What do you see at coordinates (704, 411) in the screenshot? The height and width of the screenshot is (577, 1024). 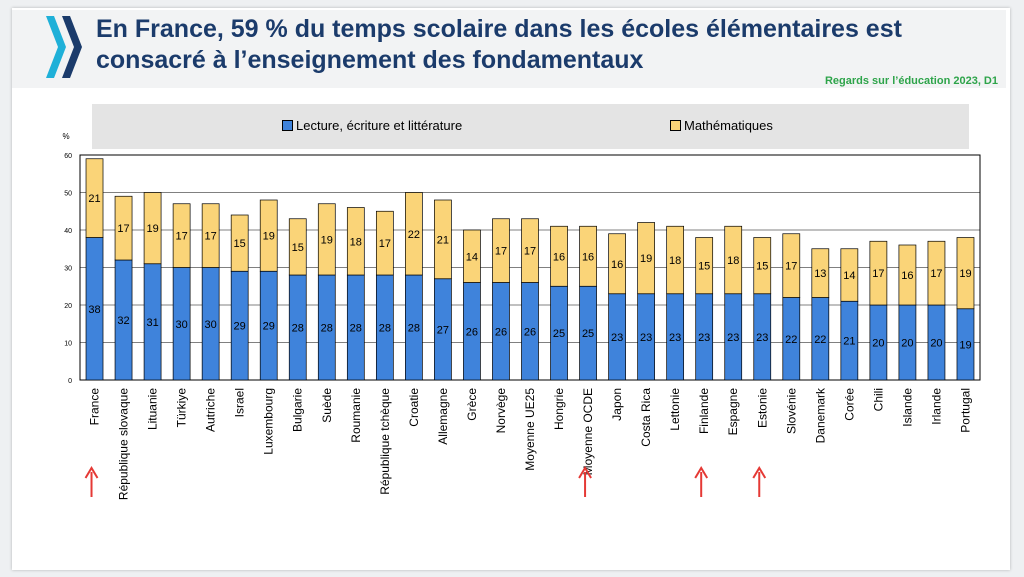 I see `category-label: Finlande` at bounding box center [704, 411].